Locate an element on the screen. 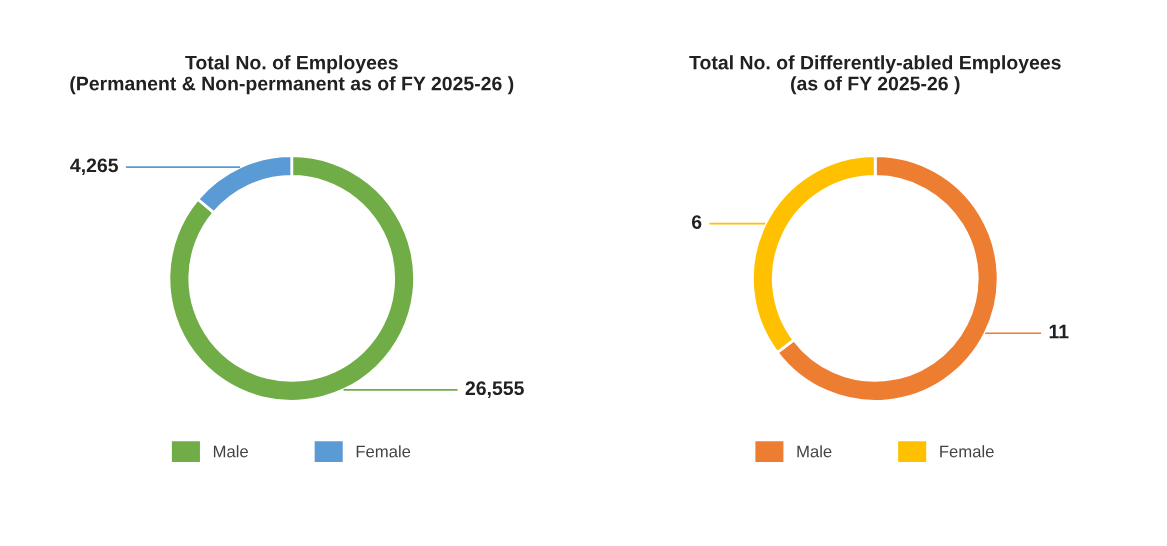 The width and height of the screenshot is (1167, 546). data-label: 26,555 is located at coordinates (494, 389).